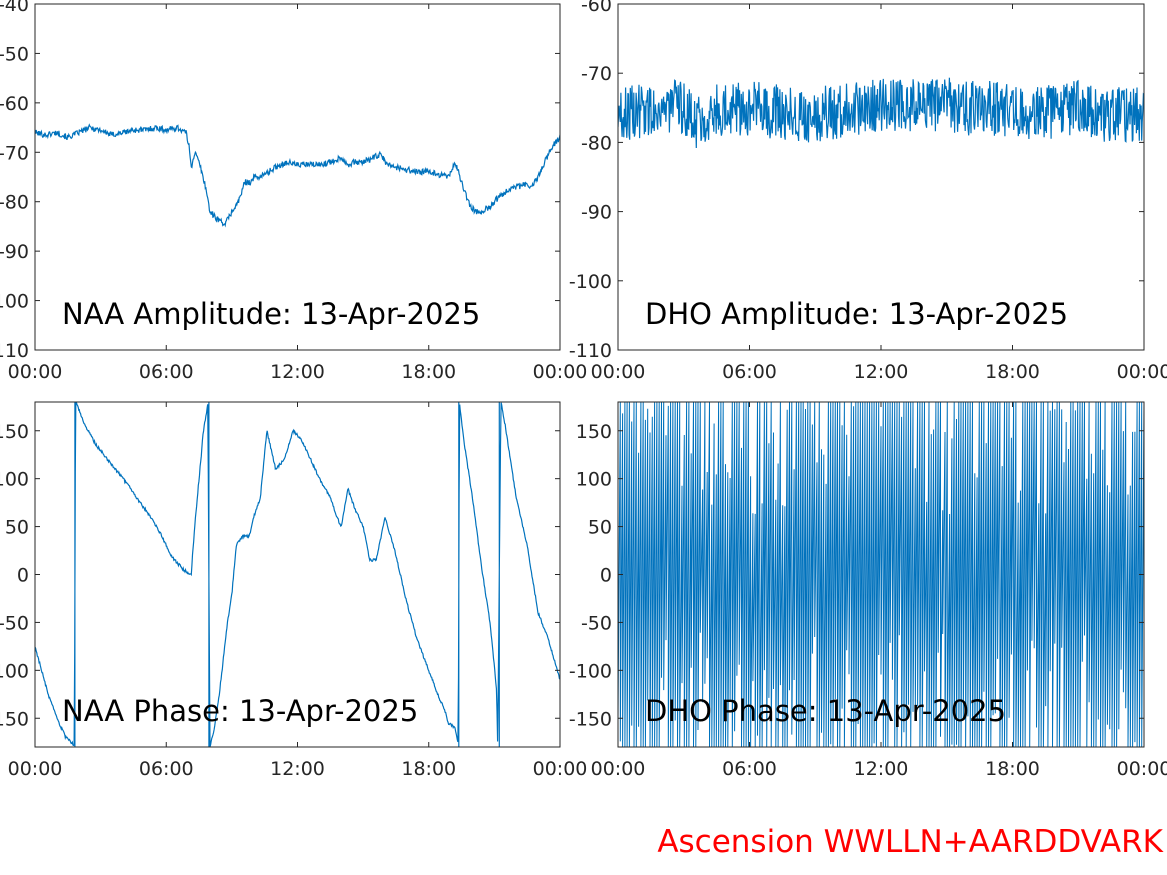  What do you see at coordinates (590, 719) in the screenshot?
I see `dho-phase-ytick-label: -150` at bounding box center [590, 719].